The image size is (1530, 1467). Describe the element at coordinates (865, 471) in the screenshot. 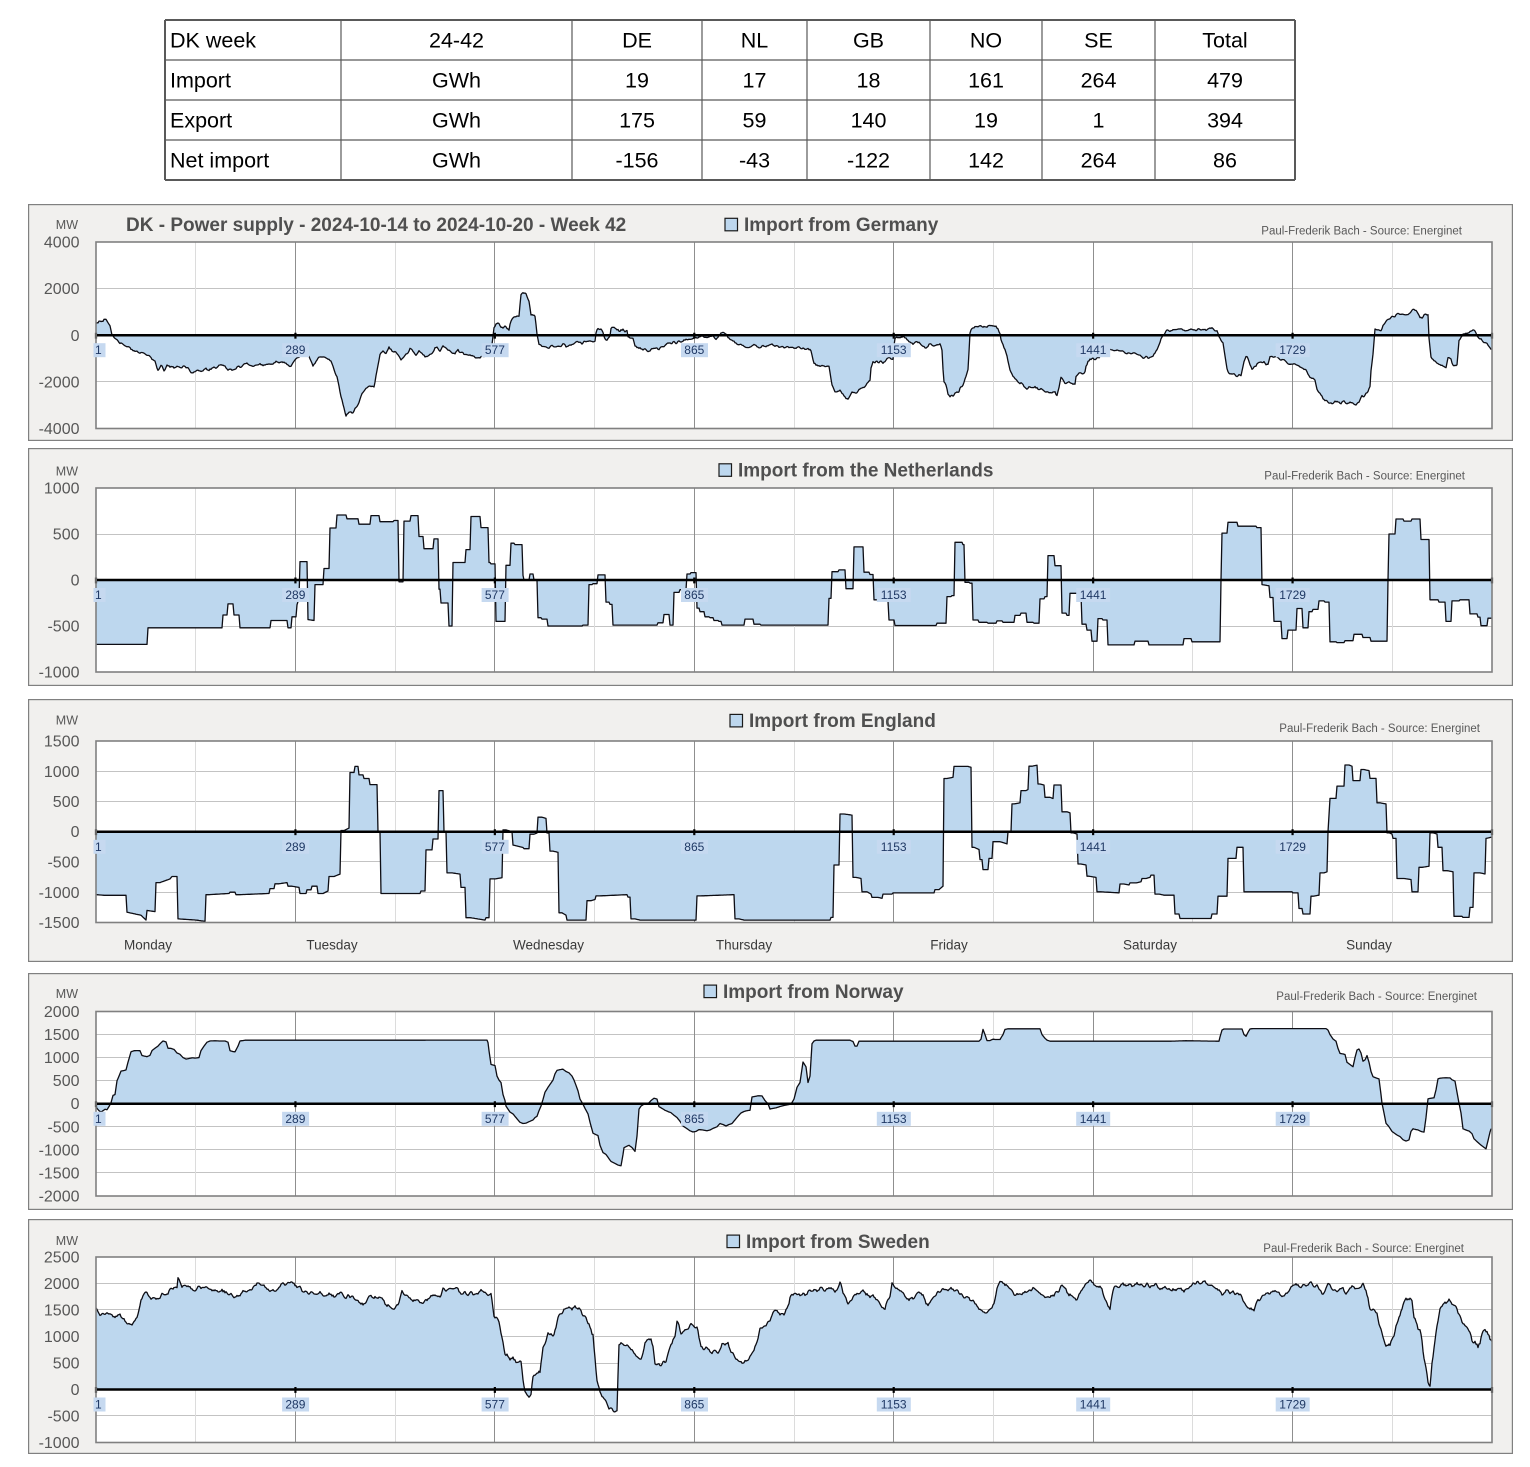

I see `svg-text: Import from the Netherlands` at that location.